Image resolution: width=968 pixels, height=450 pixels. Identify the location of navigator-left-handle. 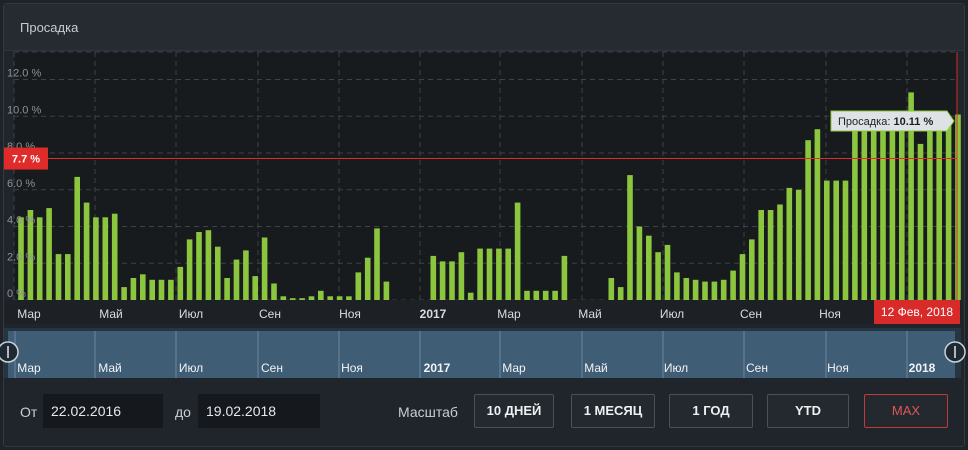
(9, 352).